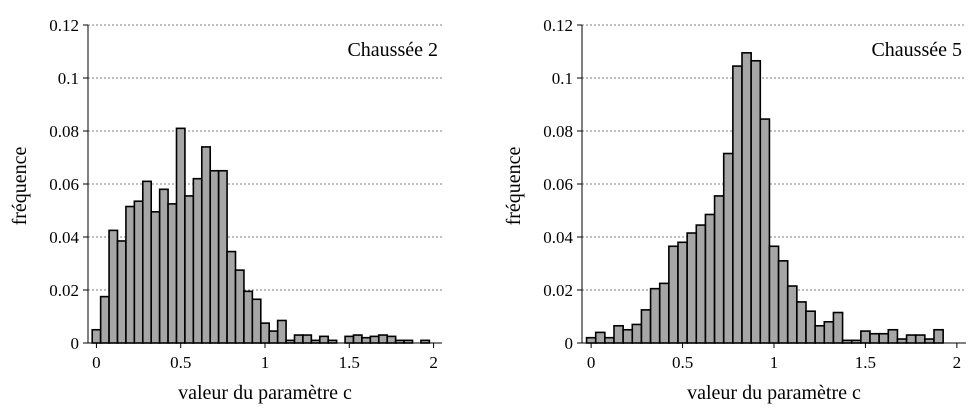 This screenshot has height=408, width=969. What do you see at coordinates (916, 50) in the screenshot?
I see `panel-title: Chaussée 5` at bounding box center [916, 50].